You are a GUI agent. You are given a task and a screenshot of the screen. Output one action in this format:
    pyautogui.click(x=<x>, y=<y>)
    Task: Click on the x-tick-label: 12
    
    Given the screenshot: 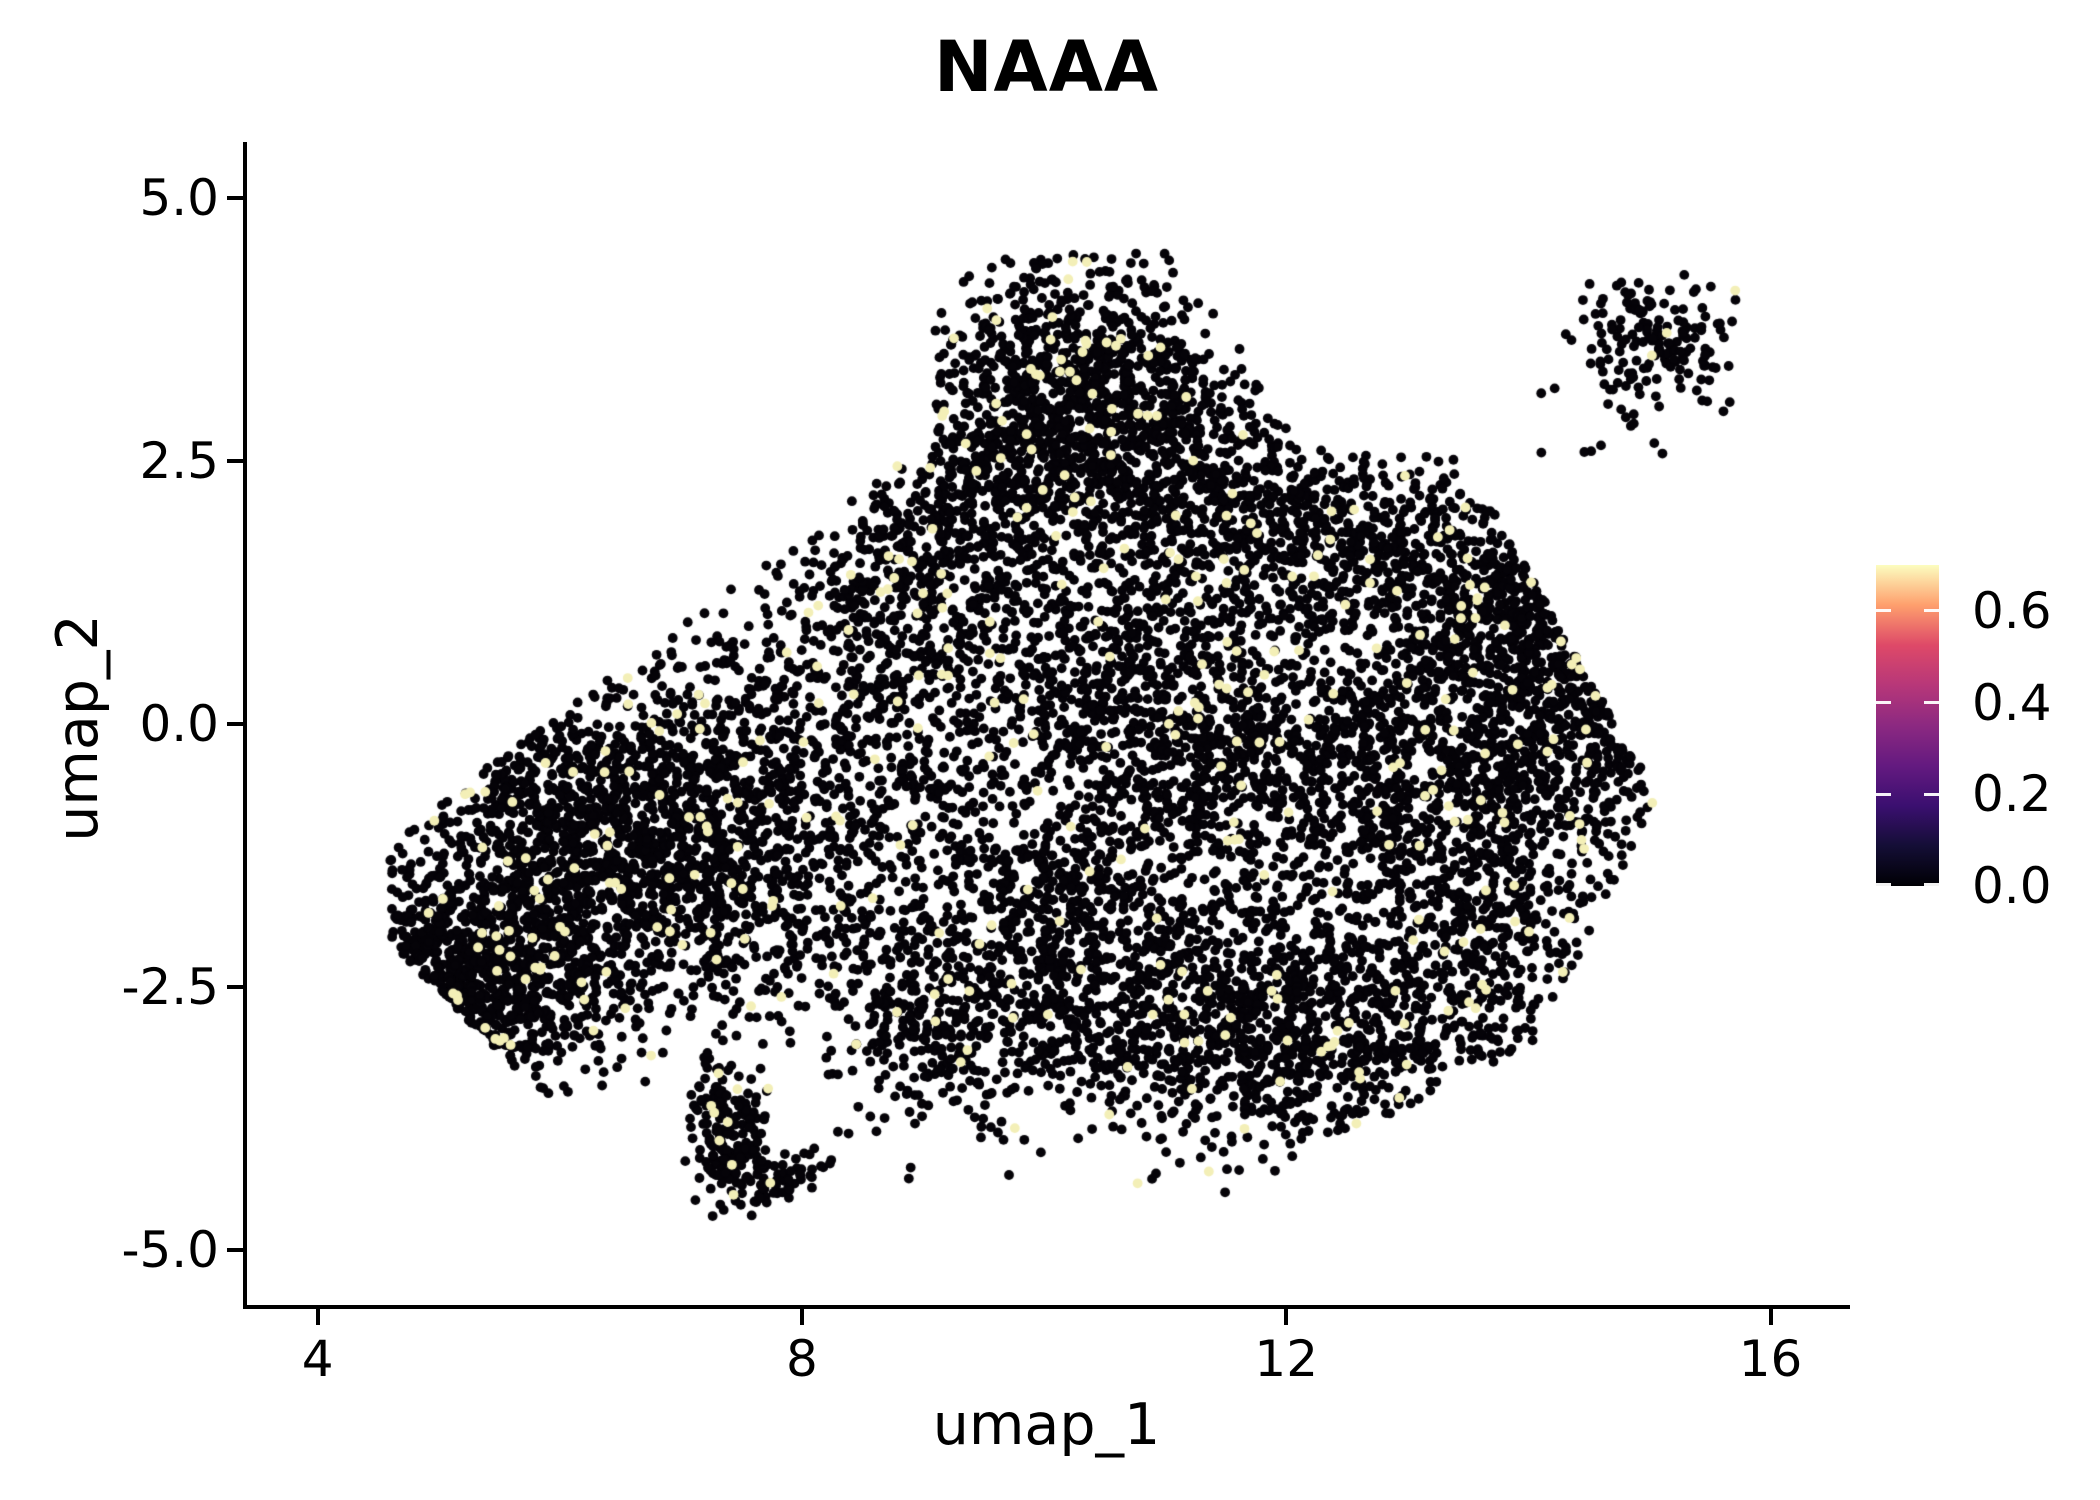 What is the action you would take?
    pyautogui.click(x=1286, y=1359)
    